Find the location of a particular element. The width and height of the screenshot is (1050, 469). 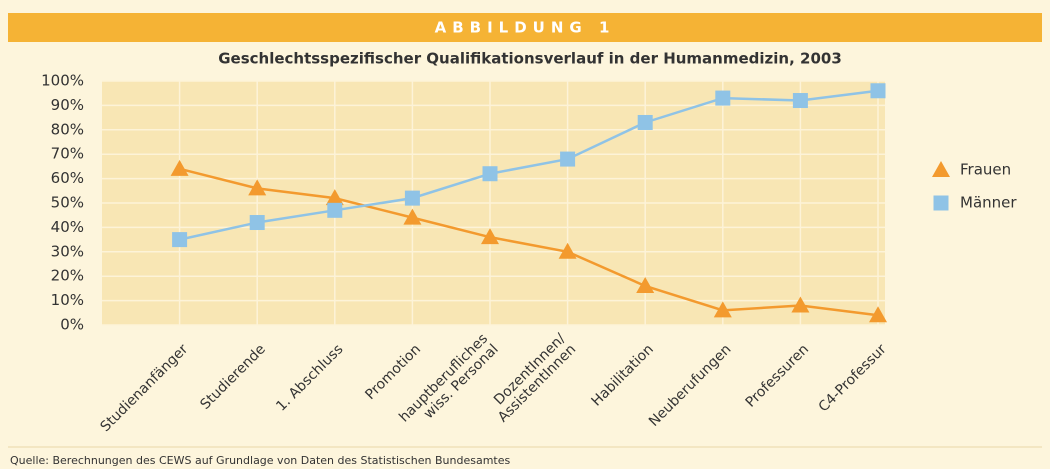

header-bar is located at coordinates (525, 27).